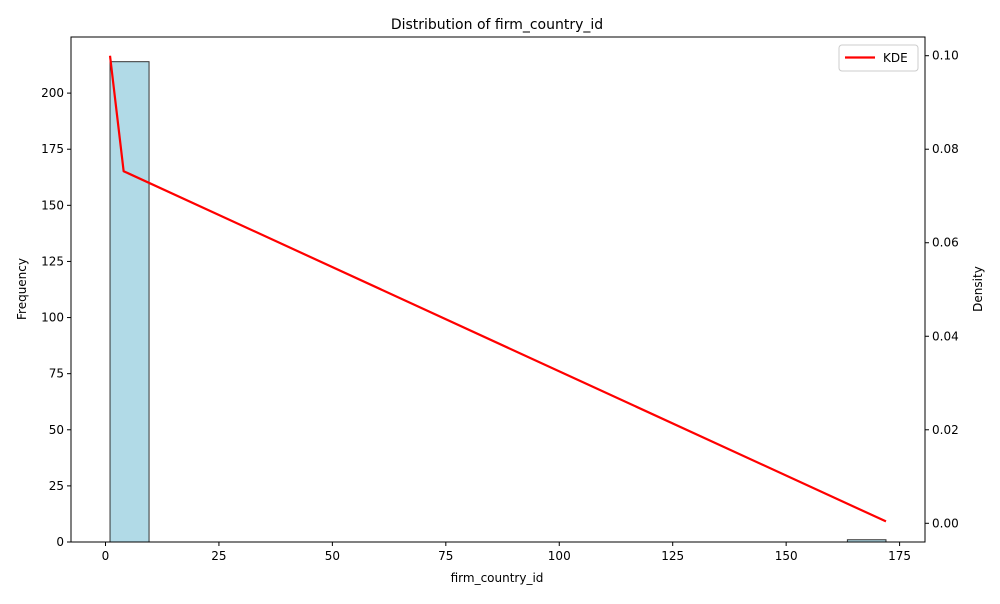 The image size is (1000, 604). Describe the element at coordinates (945, 336) in the screenshot. I see `right-y-tick-label: 0.04` at that location.